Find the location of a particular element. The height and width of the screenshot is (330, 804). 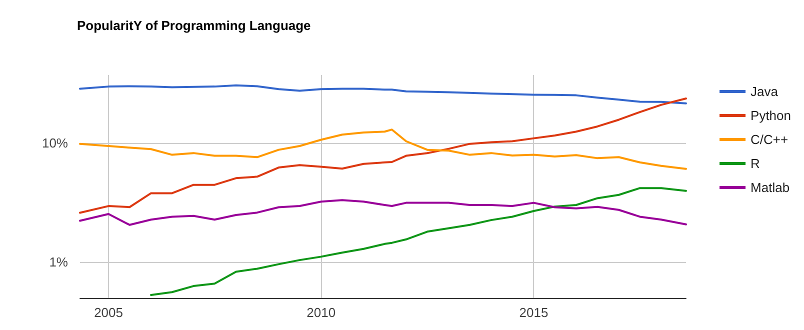

y-tick-label: 1% is located at coordinates (58, 262).